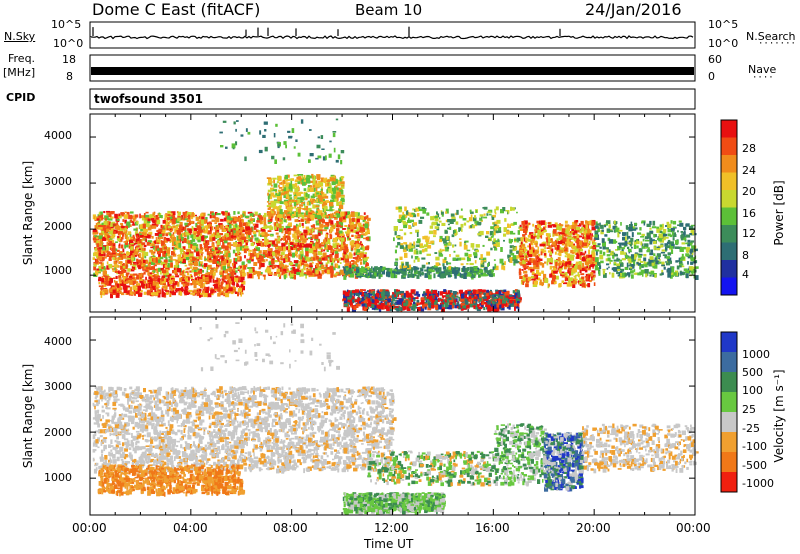 This screenshot has width=800, height=554. Describe the element at coordinates (392, 68) in the screenshot. I see `freq-panel` at that location.